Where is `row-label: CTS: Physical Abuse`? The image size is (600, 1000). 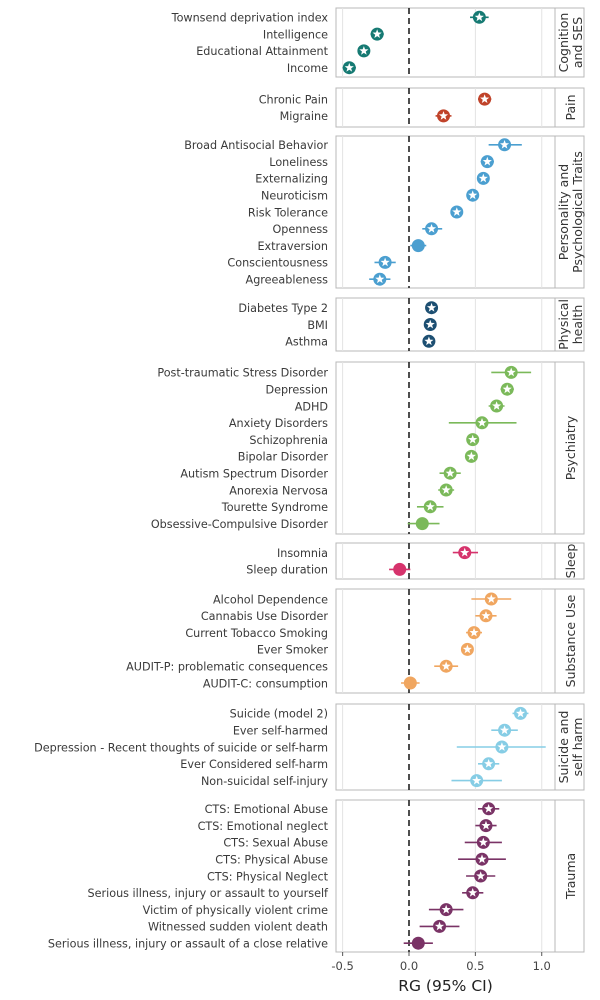 row-label: CTS: Physical Abuse is located at coordinates (271, 860).